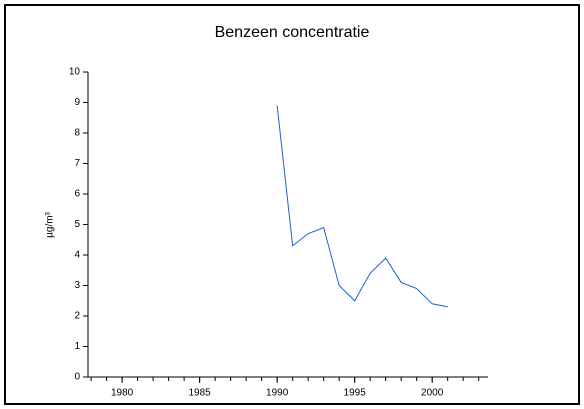 This screenshot has height=409, width=584. Describe the element at coordinates (355, 393) in the screenshot. I see `x-tick-label: 1995` at that location.